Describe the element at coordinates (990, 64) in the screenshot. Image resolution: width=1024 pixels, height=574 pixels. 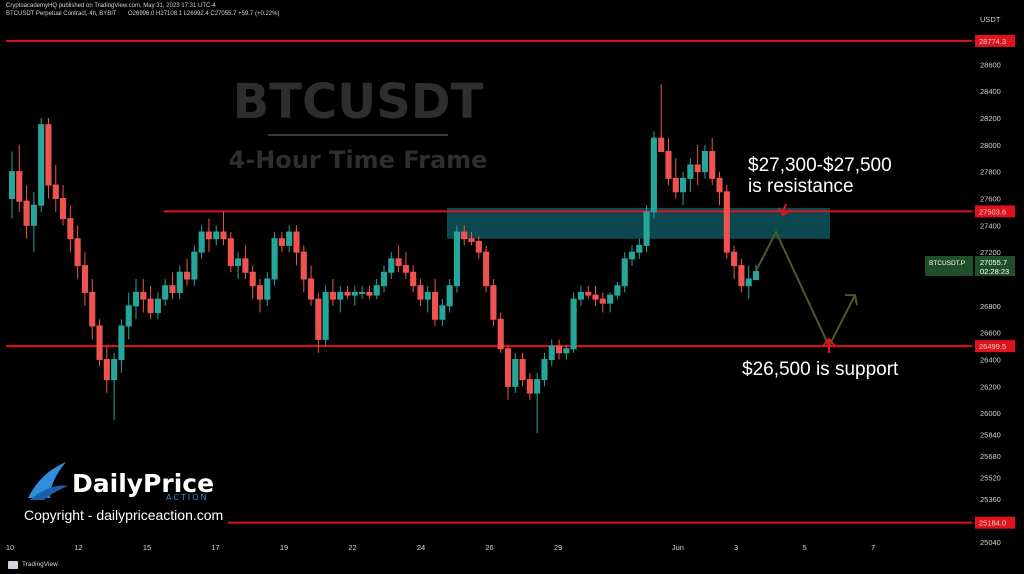
I see `y-tick-label: 28600` at that location.